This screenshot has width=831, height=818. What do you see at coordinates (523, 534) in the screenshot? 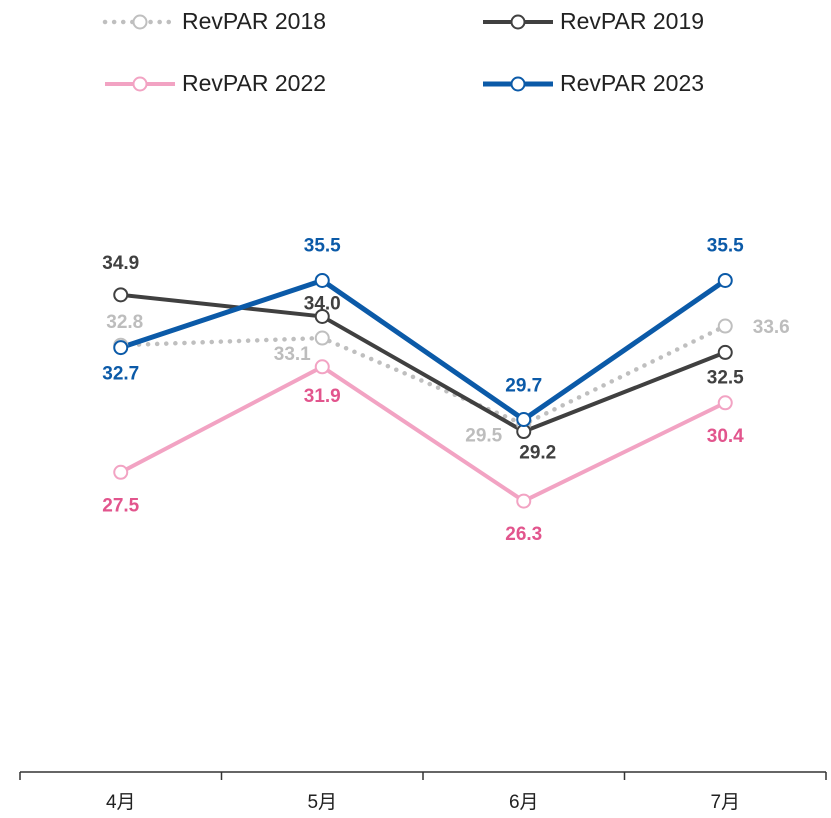
I see `data-label: 26.3` at bounding box center [523, 534].